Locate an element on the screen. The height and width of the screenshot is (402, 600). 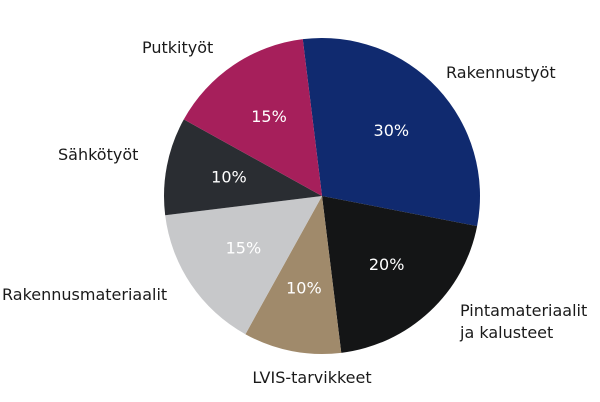
slice-category-label: Rakennusmateriaalit is located at coordinates (84, 294).